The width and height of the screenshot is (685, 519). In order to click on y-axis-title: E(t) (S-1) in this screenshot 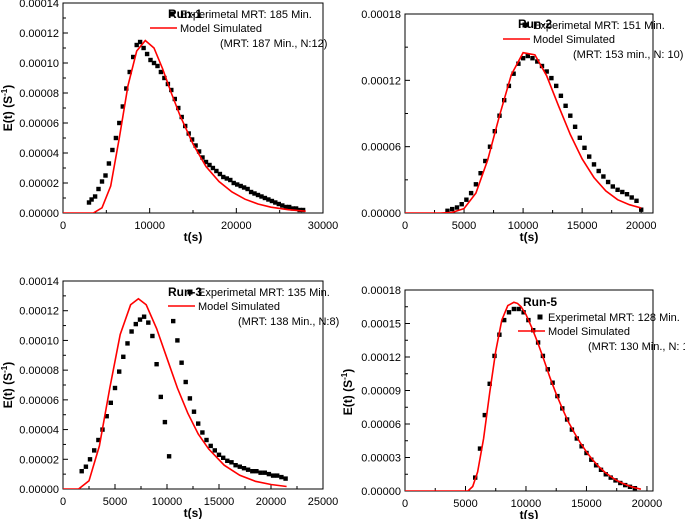, I will do `click(7, 385)`.